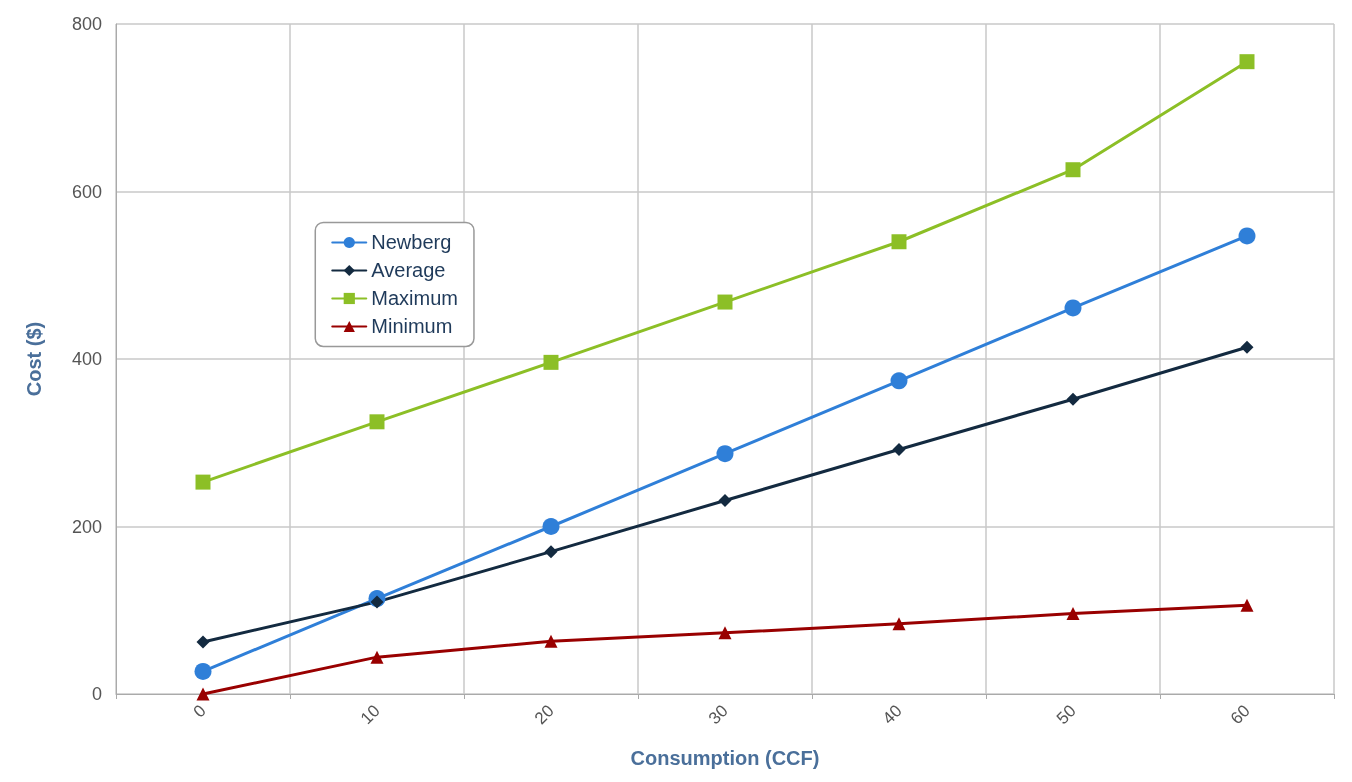 This screenshot has width=1352, height=782. I want to click on y-tick-label: 400, so click(86, 359).